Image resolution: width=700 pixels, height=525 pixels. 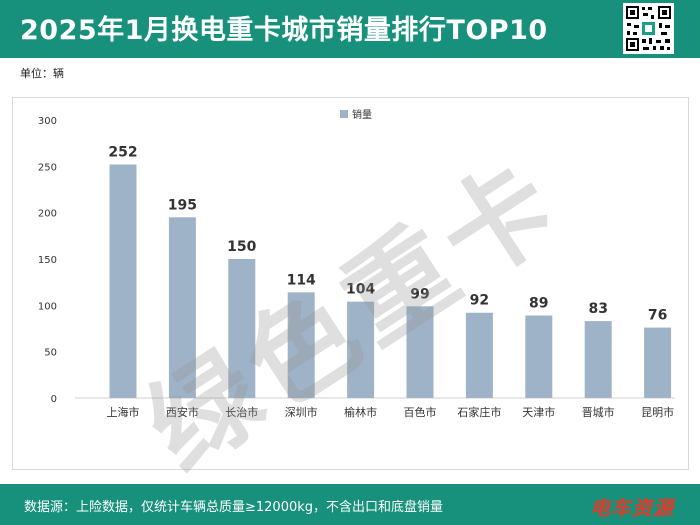 What do you see at coordinates (360, 290) in the screenshot?
I see `data-label: 104` at bounding box center [360, 290].